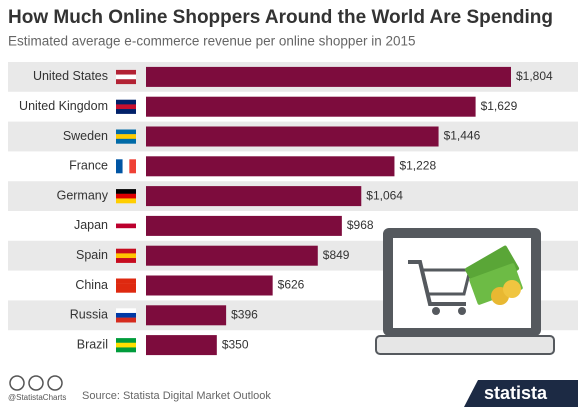  I want to click on category-label: Japan, so click(91, 225).